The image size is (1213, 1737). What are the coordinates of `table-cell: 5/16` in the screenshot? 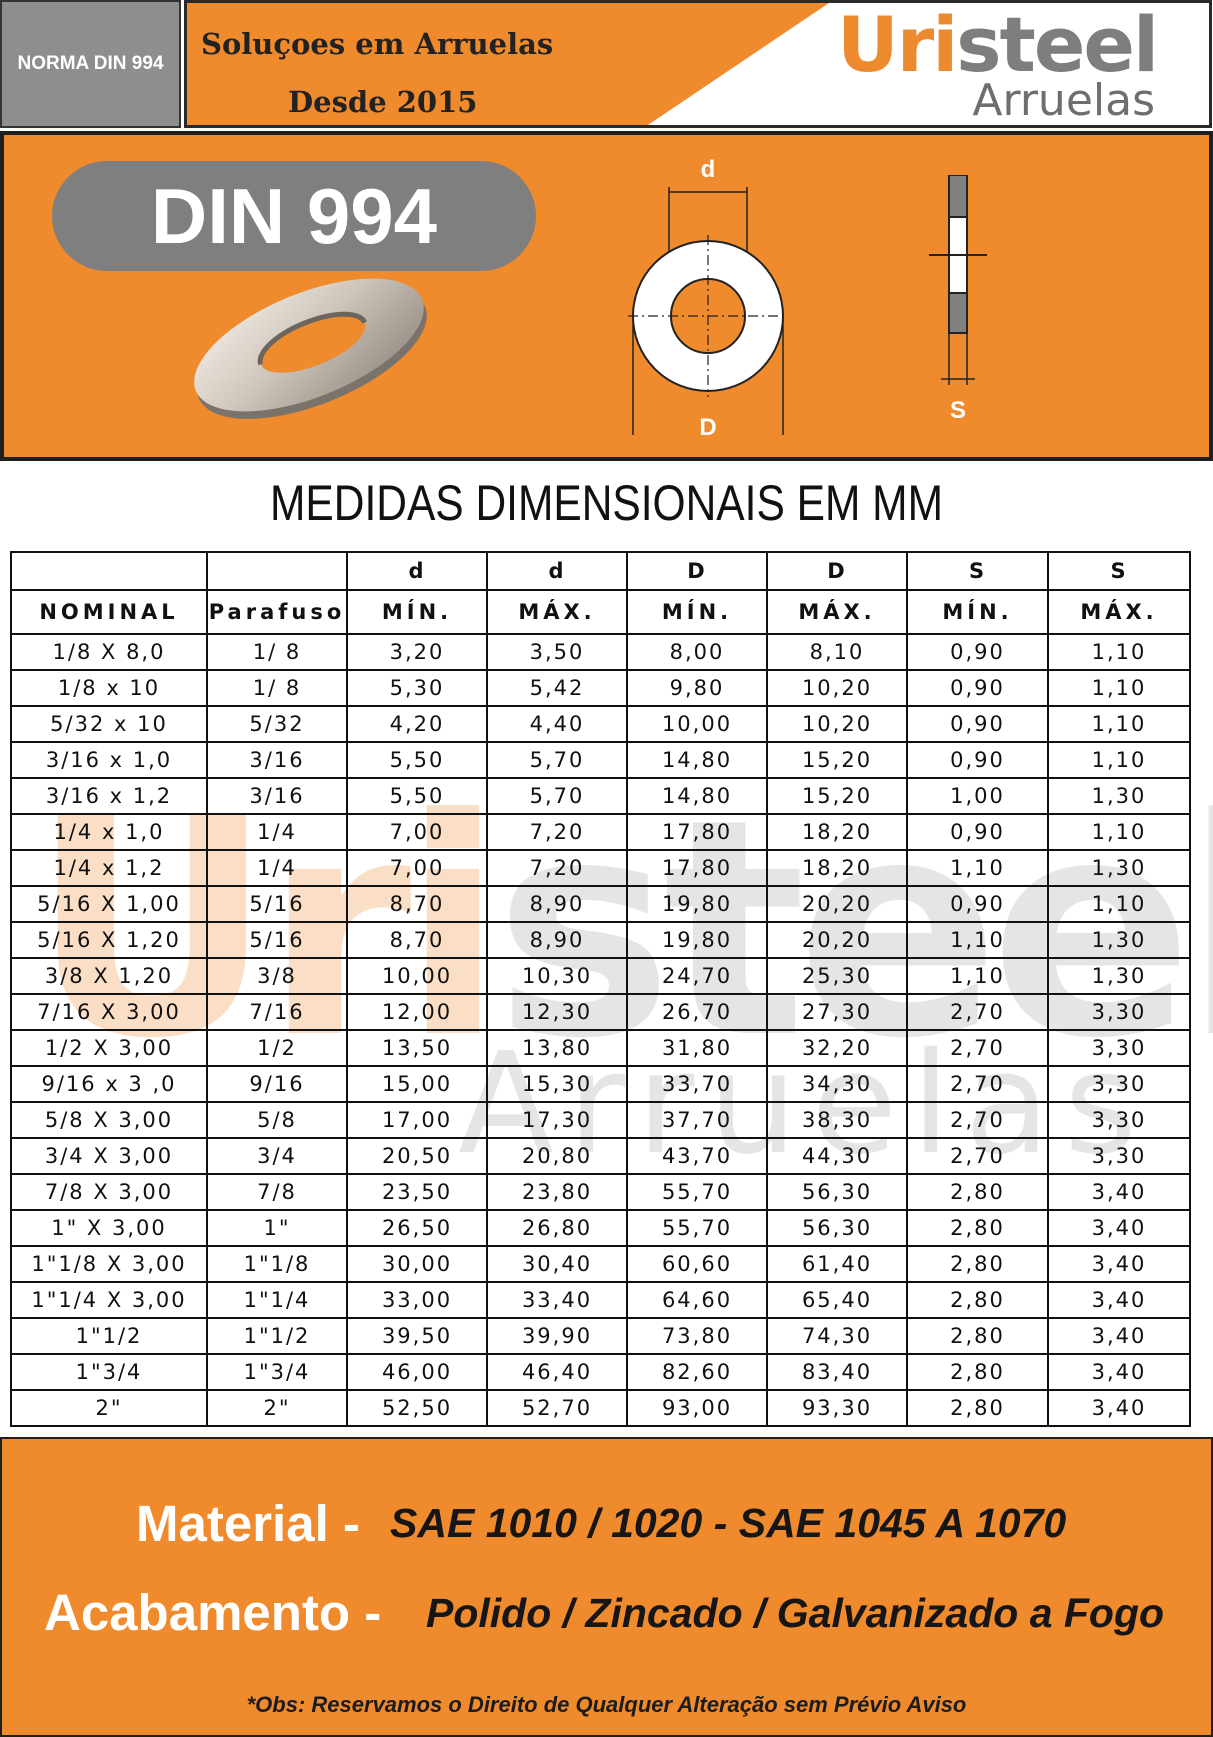 It's located at (277, 940).